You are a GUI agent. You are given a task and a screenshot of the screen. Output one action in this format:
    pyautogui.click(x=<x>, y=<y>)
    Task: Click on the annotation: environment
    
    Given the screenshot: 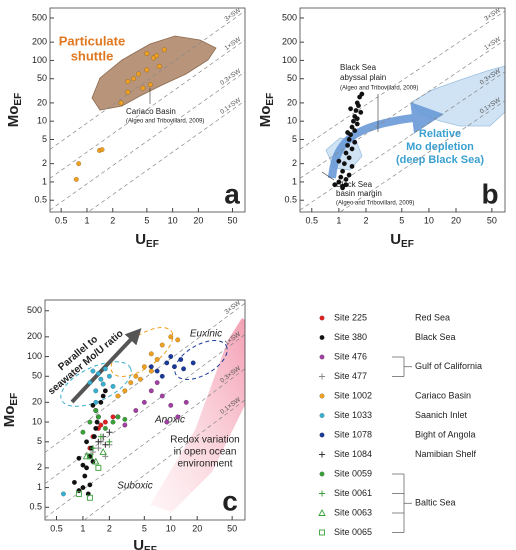 What is the action you would take?
    pyautogui.click(x=204, y=464)
    